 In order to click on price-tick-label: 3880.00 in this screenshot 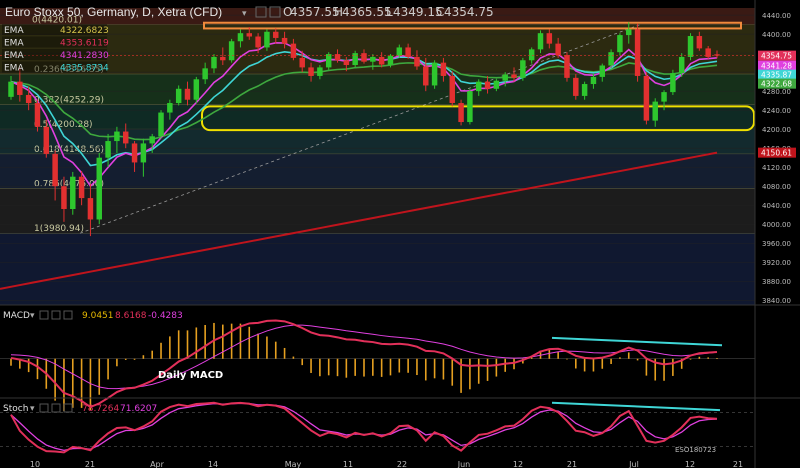, I will do `click(776, 282)`.